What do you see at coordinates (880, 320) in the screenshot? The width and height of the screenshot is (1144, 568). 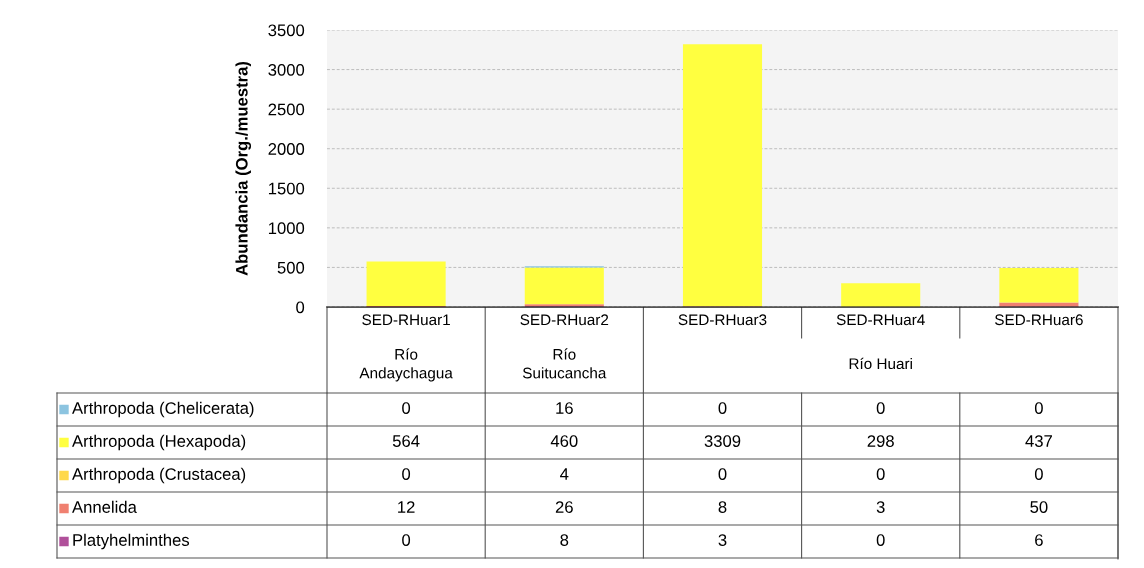 I see `x-tick-label: SED-RHuar4` at bounding box center [880, 320].